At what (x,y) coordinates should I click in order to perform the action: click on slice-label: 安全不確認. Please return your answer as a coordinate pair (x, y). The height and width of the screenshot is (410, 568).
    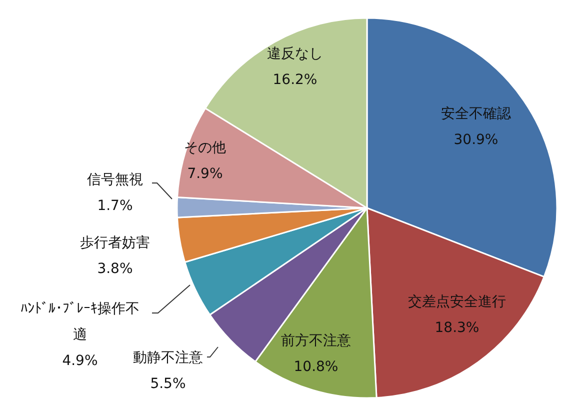
    Looking at the image, I should click on (476, 114).